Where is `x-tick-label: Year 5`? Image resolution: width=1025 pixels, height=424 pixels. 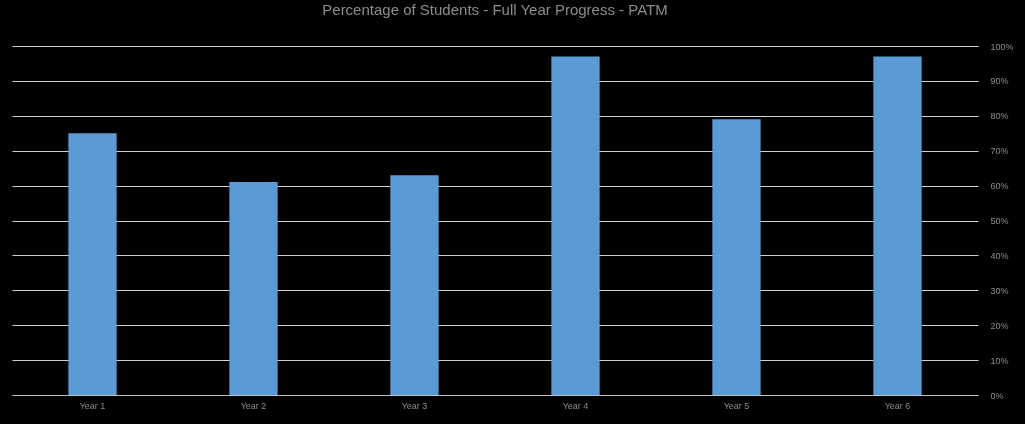 x-tick-label: Year 5 is located at coordinates (736, 405).